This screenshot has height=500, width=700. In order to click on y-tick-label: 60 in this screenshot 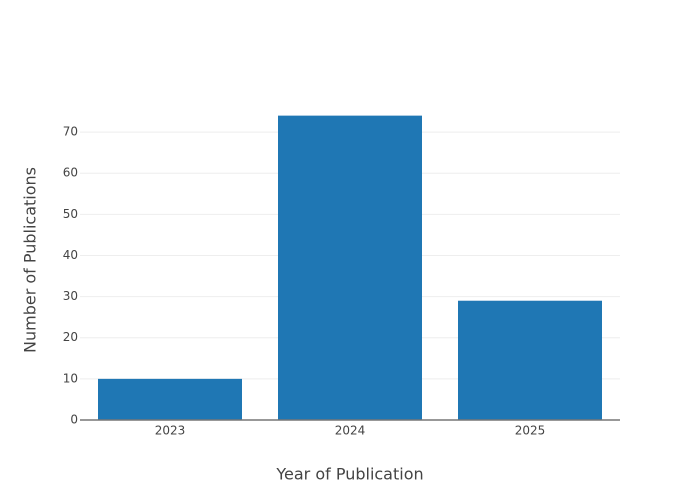, I will do `click(70, 173)`.